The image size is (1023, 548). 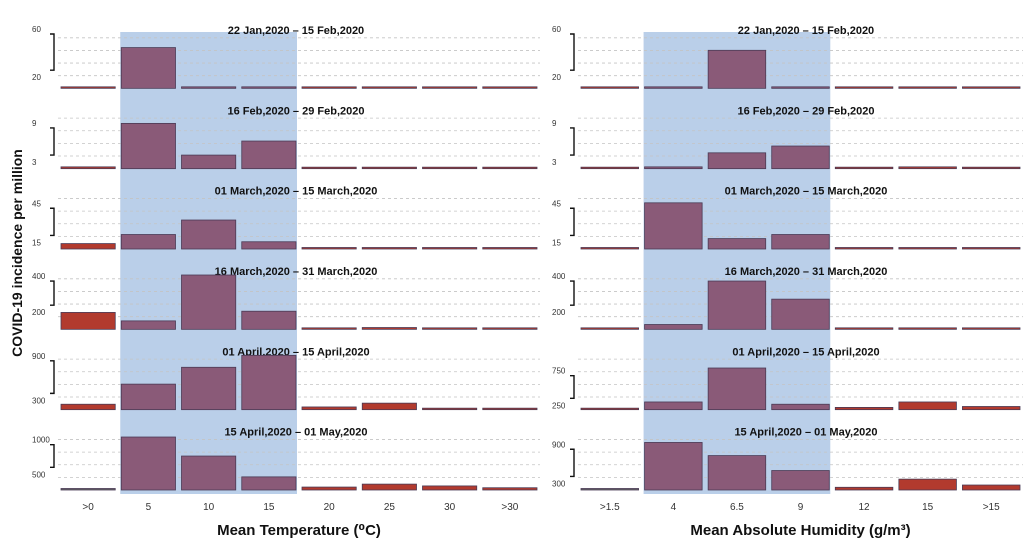 What do you see at coordinates (39, 400) in the screenshot?
I see `y-tick-label: 300` at bounding box center [39, 400].